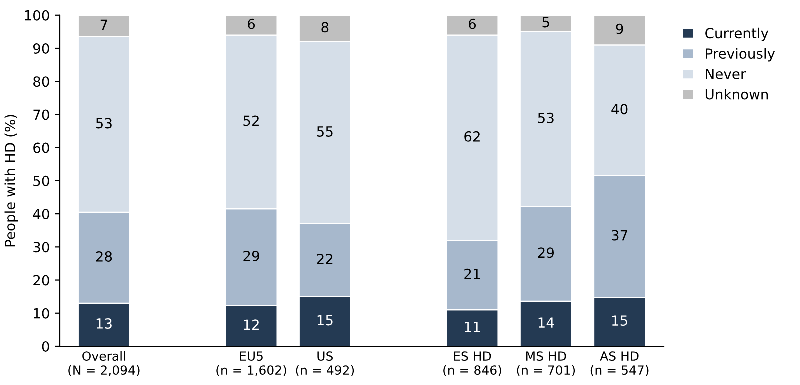 This screenshot has width=800, height=385. Describe the element at coordinates (325, 259) in the screenshot. I see `data-label: 22` at that location.